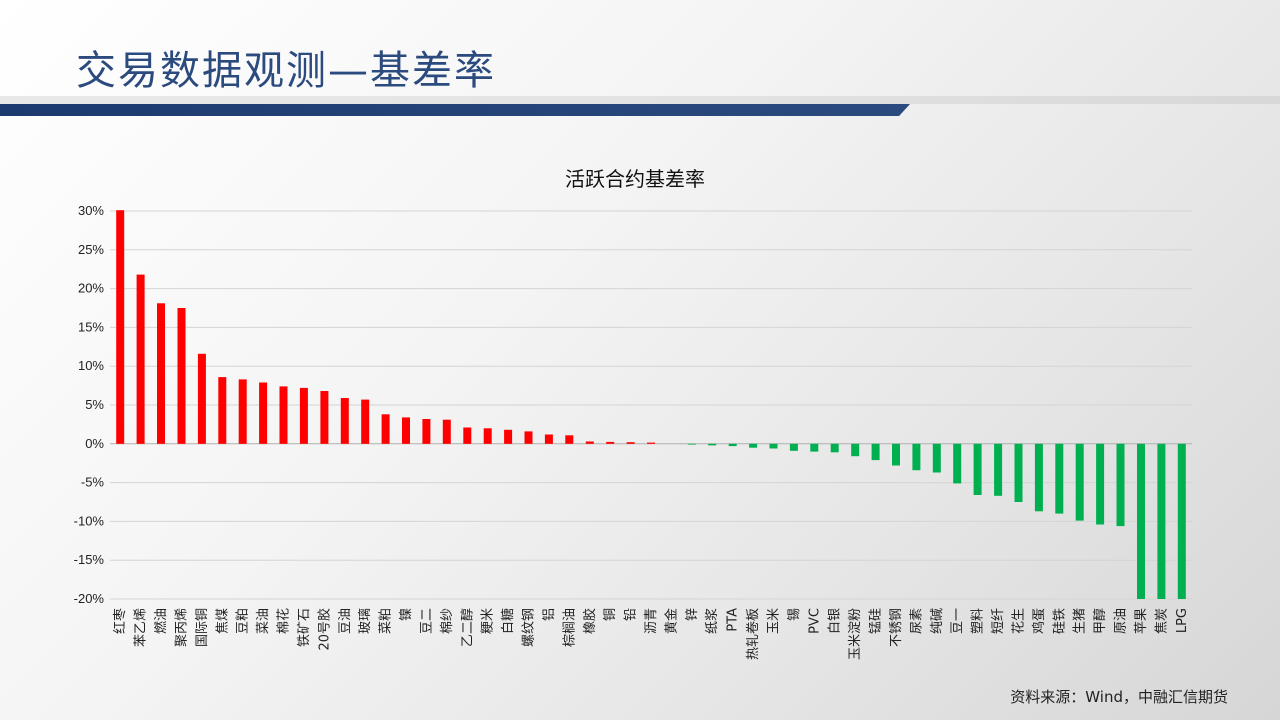 The height and width of the screenshot is (720, 1280). What do you see at coordinates (640, 100) in the screenshot?
I see `header-band` at bounding box center [640, 100].